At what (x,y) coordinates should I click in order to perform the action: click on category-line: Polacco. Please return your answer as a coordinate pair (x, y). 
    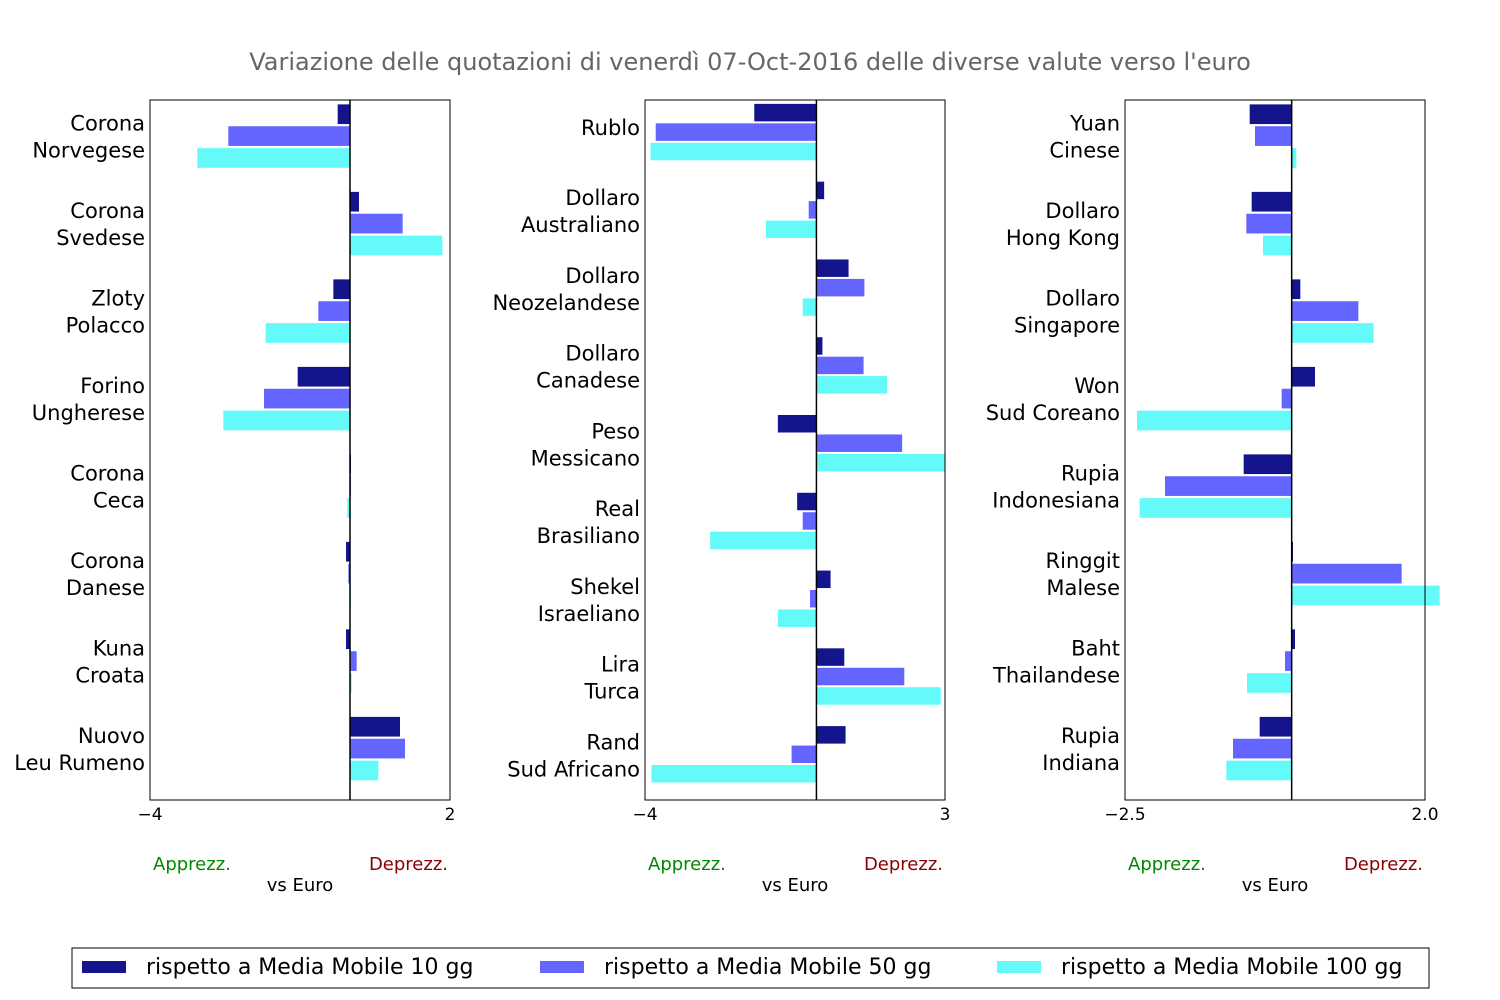
    Looking at the image, I should click on (105, 326).